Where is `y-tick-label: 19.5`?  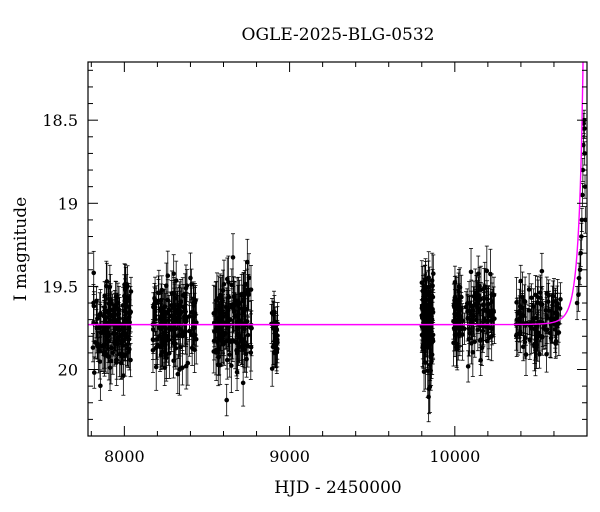 y-tick-label: 19.5 is located at coordinates (60, 286).